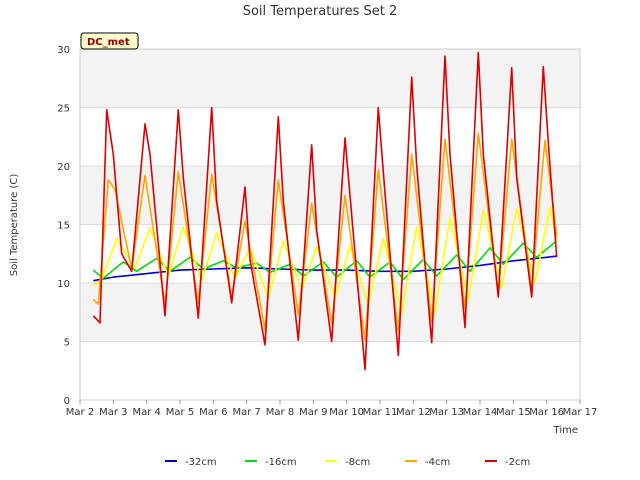 The width and height of the screenshot is (640, 480). Describe the element at coordinates (63, 167) in the screenshot. I see `y-tick-label: 20` at that location.